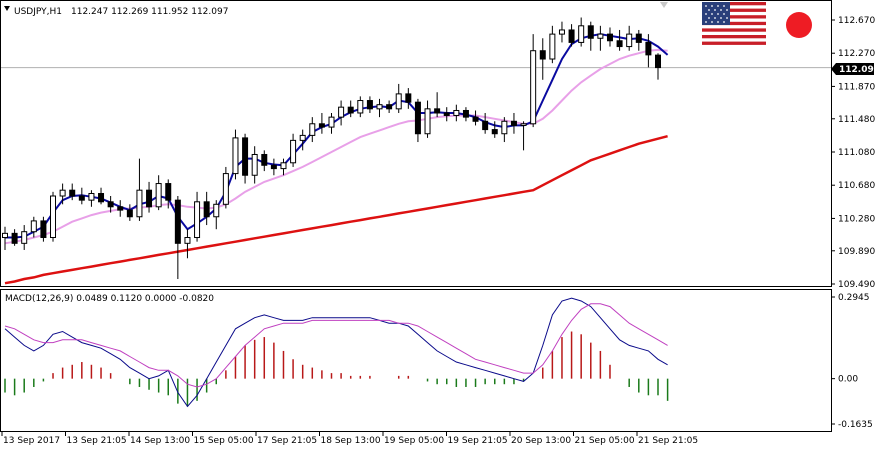 The height and width of the screenshot is (452, 875). What do you see at coordinates (734, 23) in the screenshot?
I see `us-flag-icon` at bounding box center [734, 23].